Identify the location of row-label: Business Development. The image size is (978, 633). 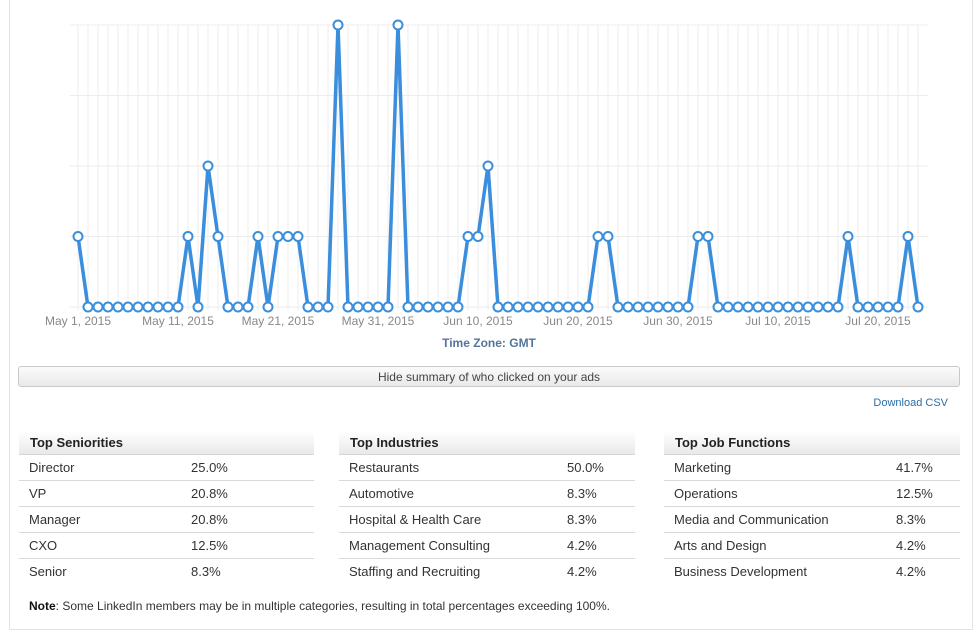
(740, 571).